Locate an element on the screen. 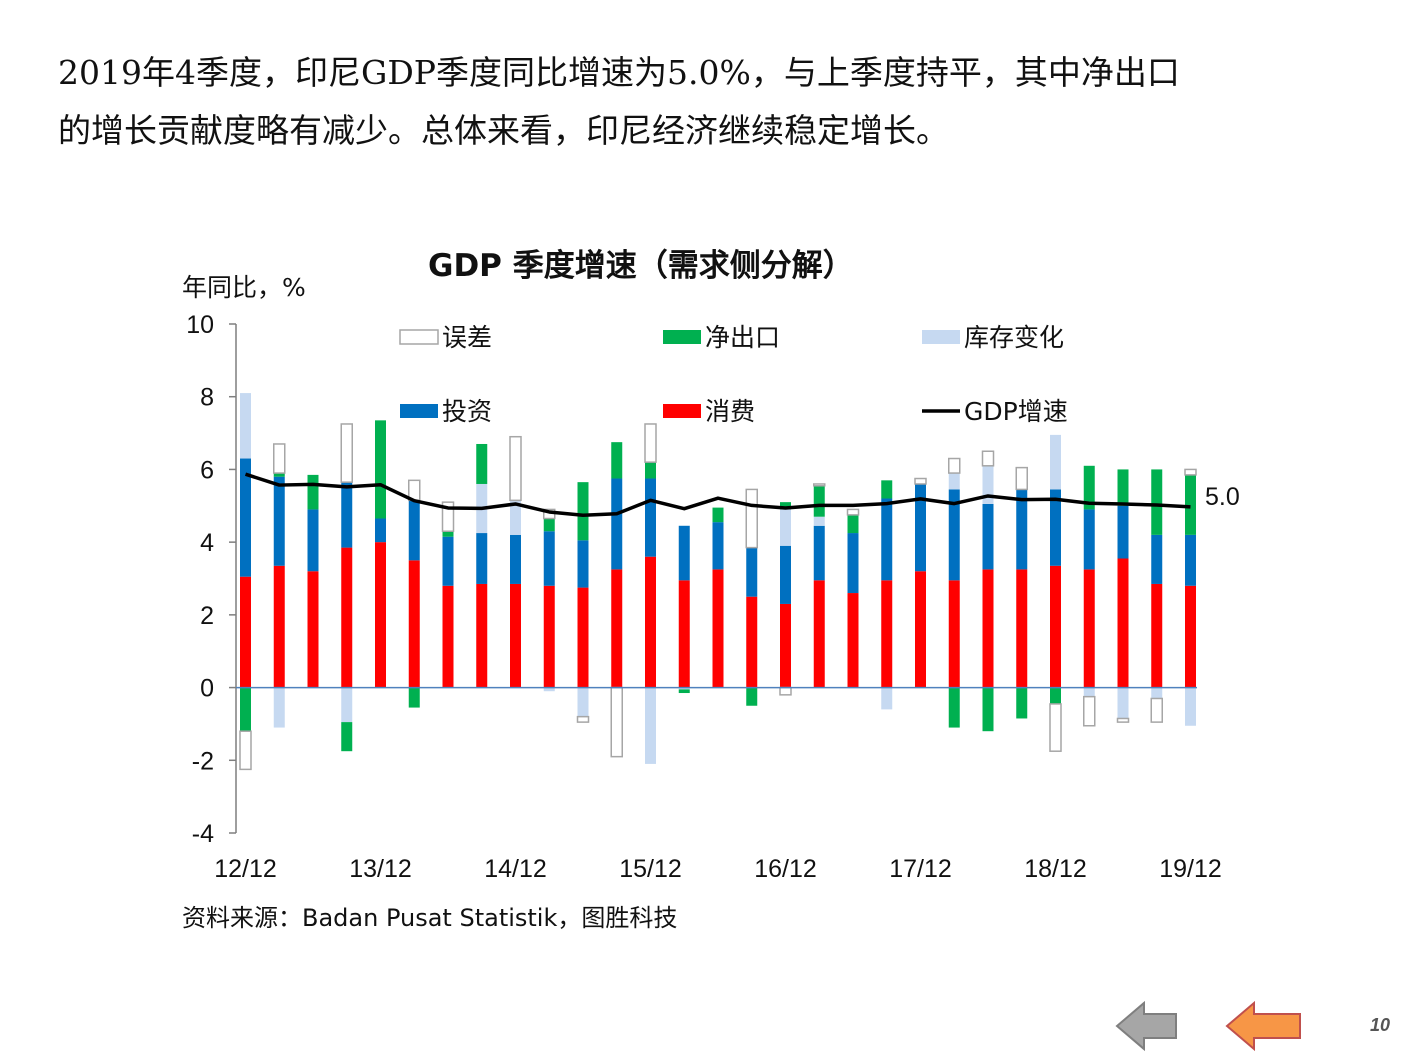 This screenshot has height=1058, width=1411. legend-label: 库存变化 is located at coordinates (1014, 337).